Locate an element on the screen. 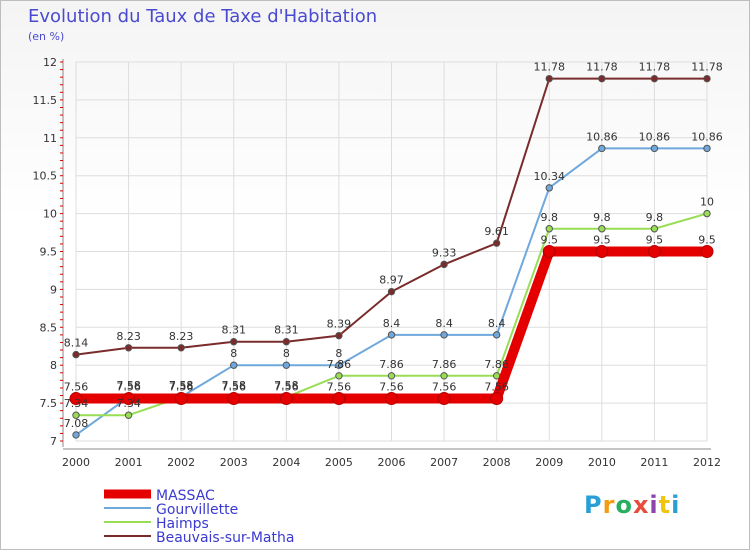 The image size is (750, 551). logo-letter: t is located at coordinates (665, 505).